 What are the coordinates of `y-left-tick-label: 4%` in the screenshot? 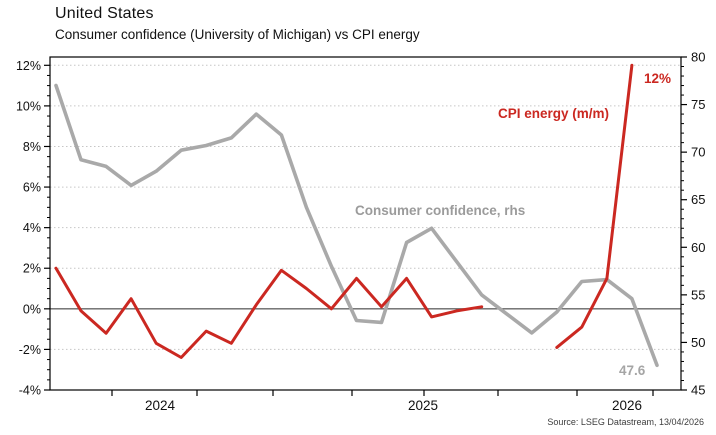 It's located at (32, 228).